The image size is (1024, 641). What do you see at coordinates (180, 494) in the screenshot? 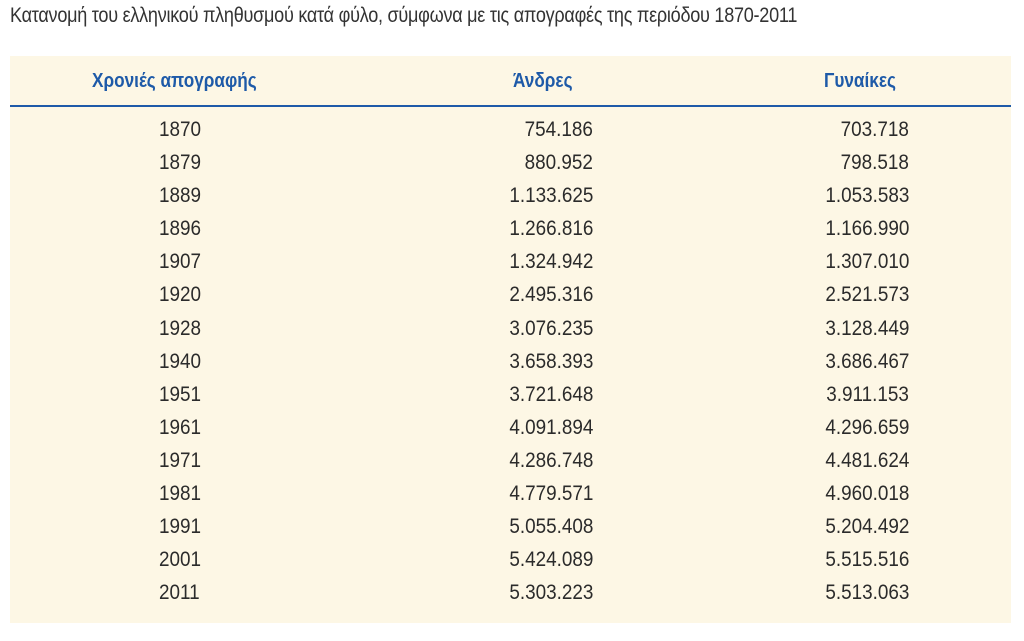
I see `cell-year: 1981` at bounding box center [180, 494].